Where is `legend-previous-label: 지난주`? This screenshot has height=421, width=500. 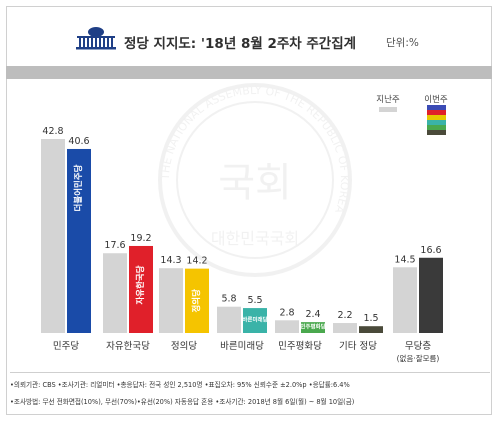 legend-previous-label: 지난주 is located at coordinates (388, 100).